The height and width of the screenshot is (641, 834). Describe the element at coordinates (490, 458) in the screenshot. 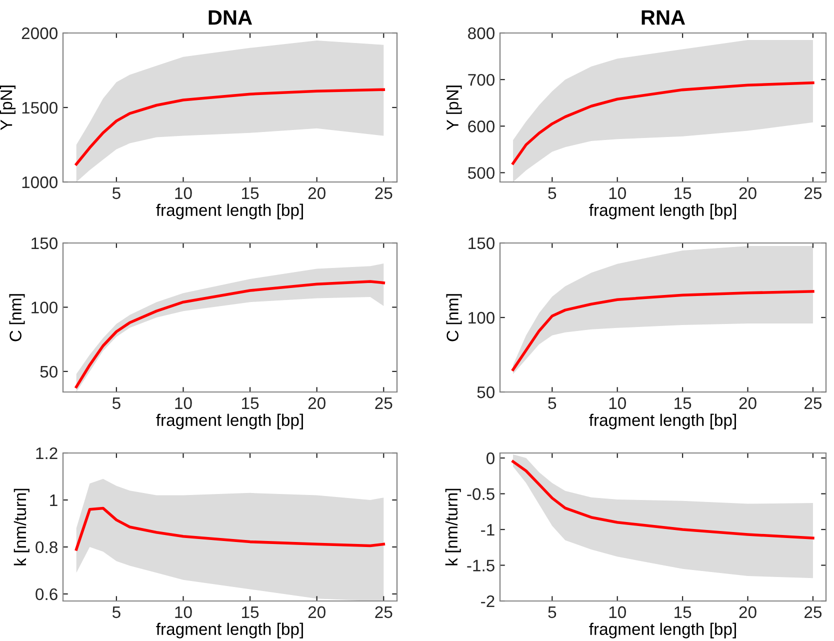

I see `y-tick-label: 0` at that location.